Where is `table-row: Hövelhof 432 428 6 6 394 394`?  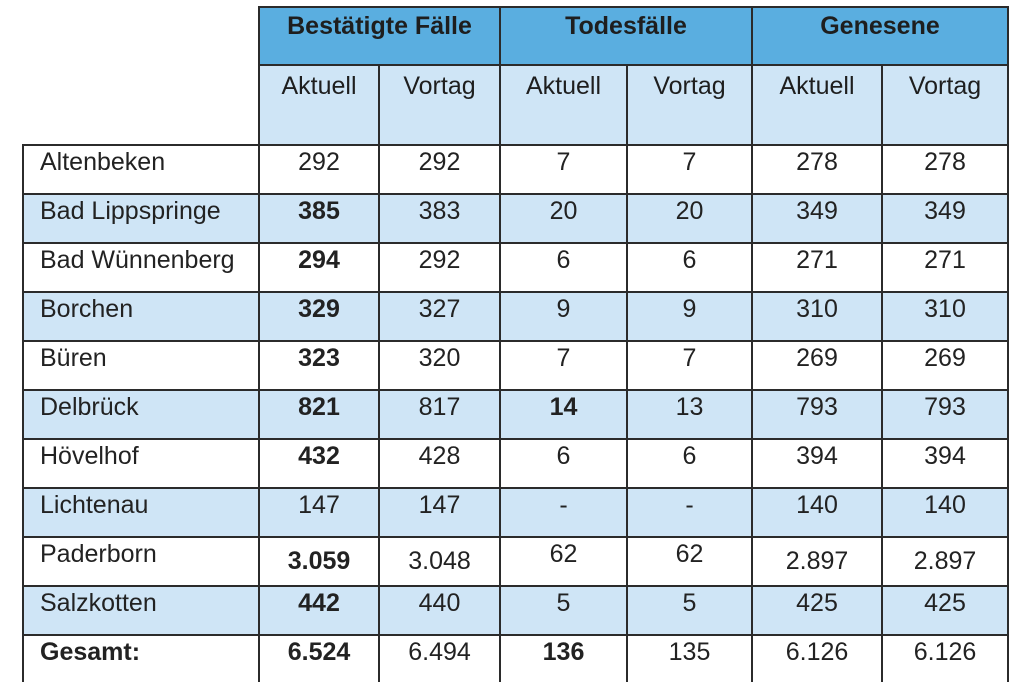 table-row: Hövelhof 432 428 6 6 394 394 is located at coordinates (515, 463).